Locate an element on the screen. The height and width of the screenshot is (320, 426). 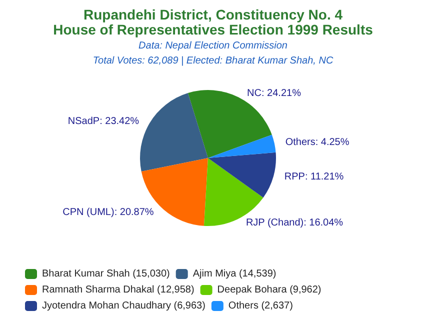
text: Total Votes: 62,089 | Elected: Bharat Kumar Shah, NC is located at coordinates (213, 61).